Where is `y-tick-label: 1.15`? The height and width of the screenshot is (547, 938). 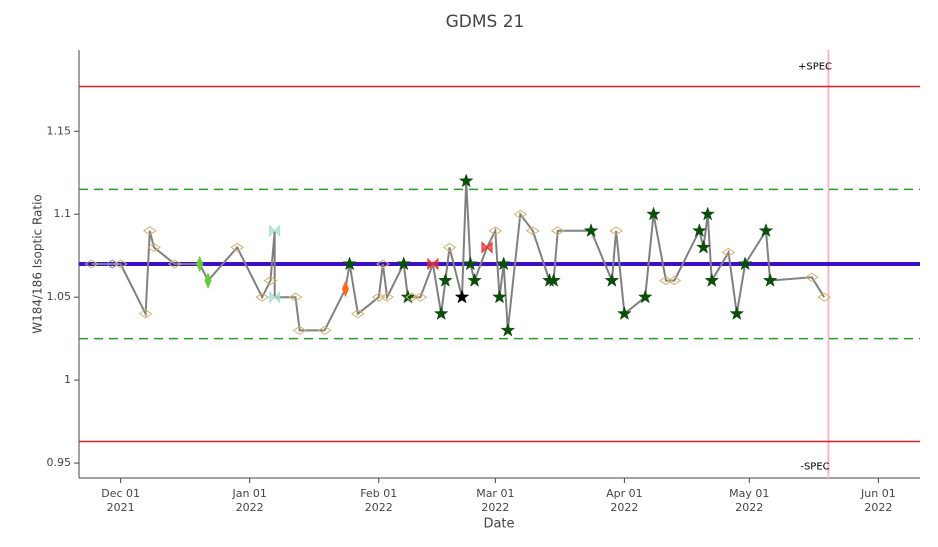
y-tick-label: 1.15 is located at coordinates (59, 130).